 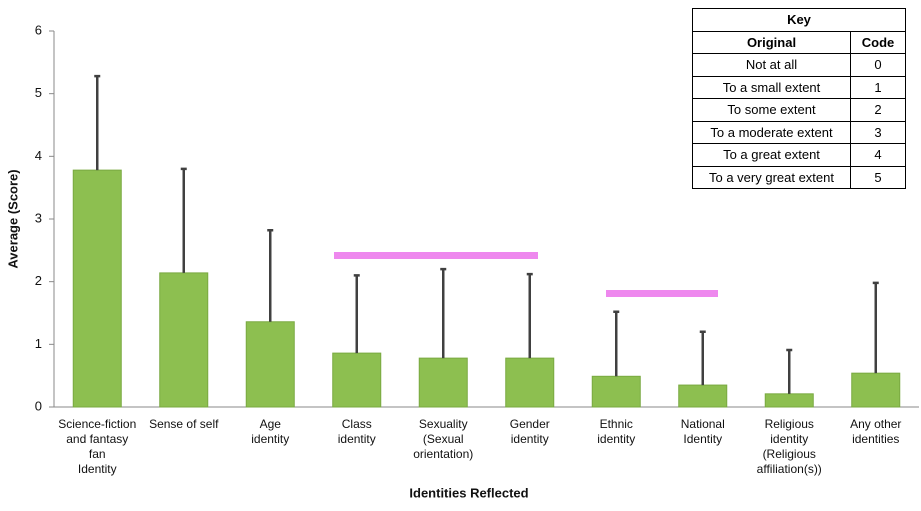 I want to click on x-tick-label: Science-fiction, so click(x=97, y=424).